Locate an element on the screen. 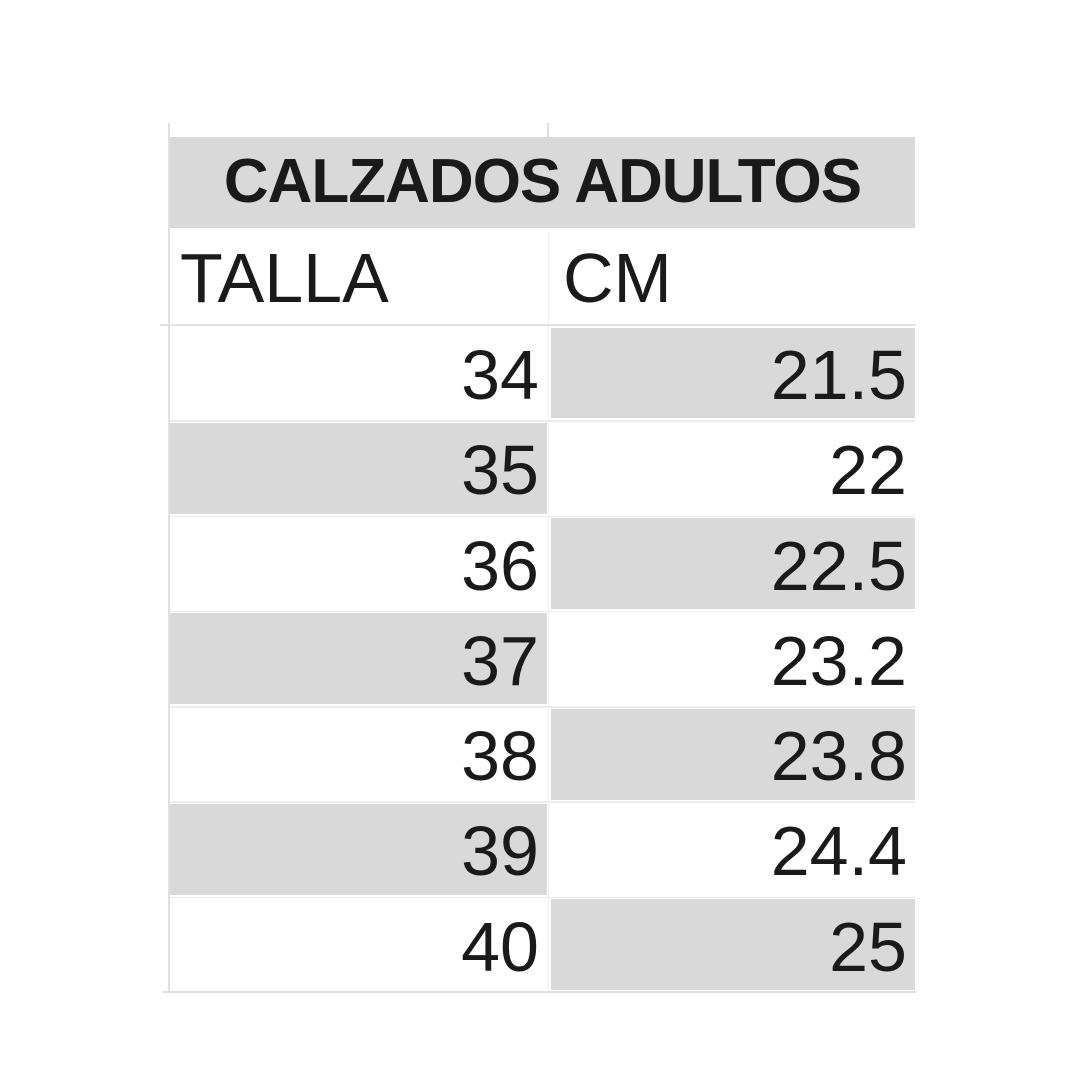 The width and height of the screenshot is (1080, 1080). cell-cm: 22 is located at coordinates (733, 468).